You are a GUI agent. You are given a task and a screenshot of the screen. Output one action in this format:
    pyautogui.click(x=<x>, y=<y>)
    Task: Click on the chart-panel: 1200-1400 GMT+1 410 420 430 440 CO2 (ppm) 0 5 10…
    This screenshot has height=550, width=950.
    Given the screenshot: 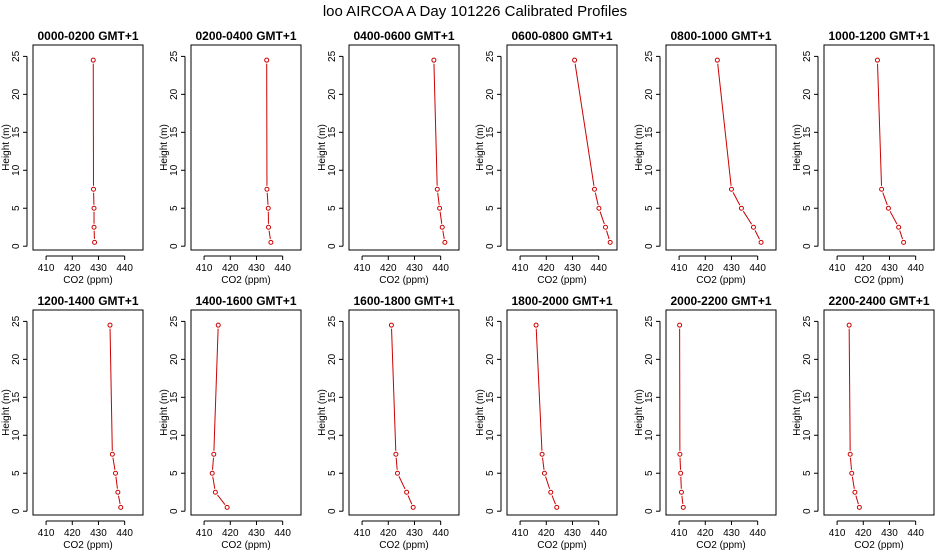 What is the action you would take?
    pyautogui.click(x=72, y=422)
    